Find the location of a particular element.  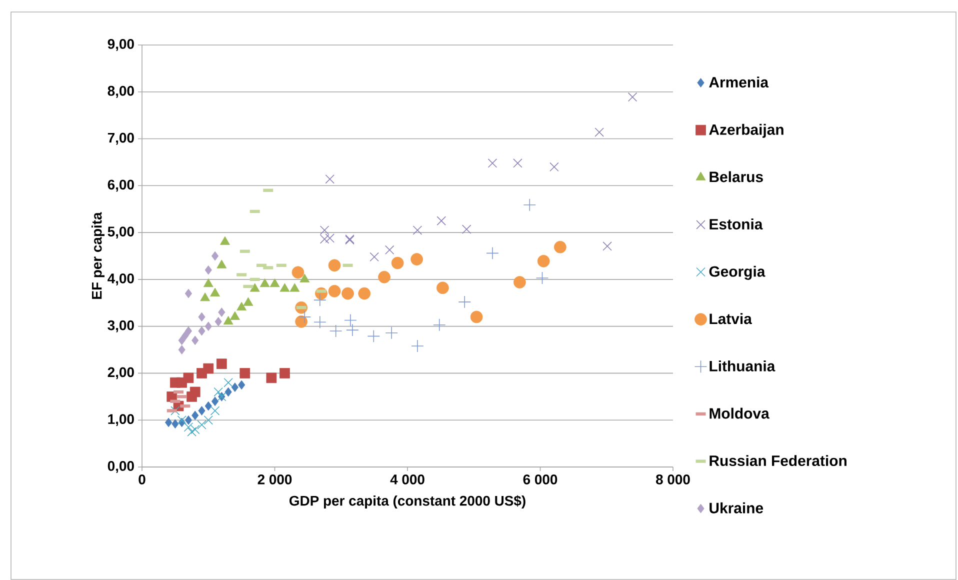

y-tick-label: 1,00 is located at coordinates (121, 420).